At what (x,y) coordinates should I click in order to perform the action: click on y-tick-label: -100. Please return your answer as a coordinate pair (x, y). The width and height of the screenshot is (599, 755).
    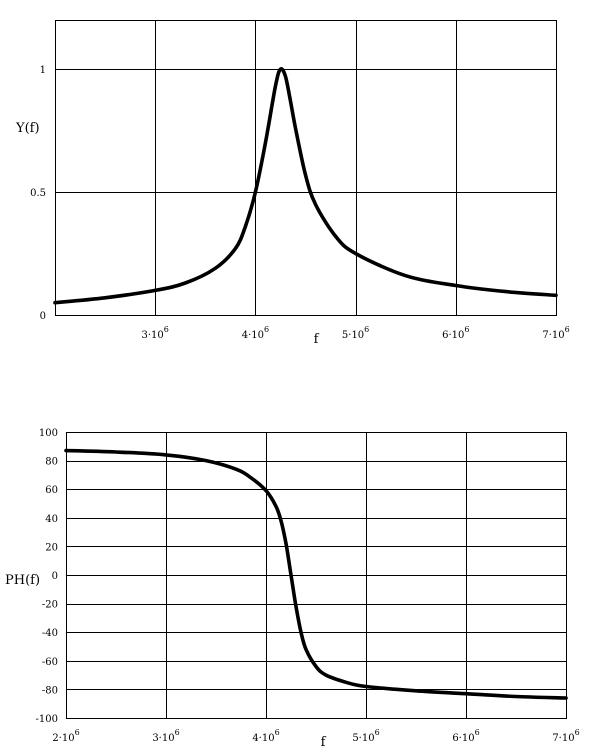
    Looking at the image, I should click on (47, 719).